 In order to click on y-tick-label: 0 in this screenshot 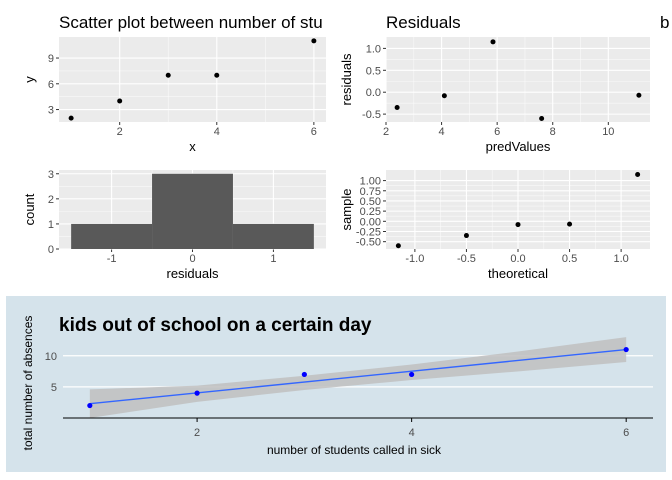, I will do `click(51, 250)`.